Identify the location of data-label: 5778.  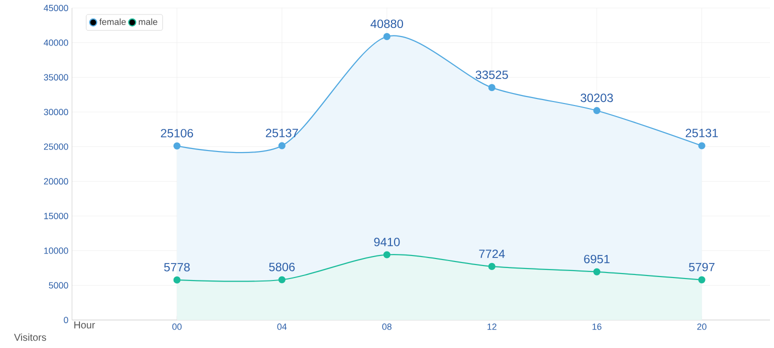
(177, 267).